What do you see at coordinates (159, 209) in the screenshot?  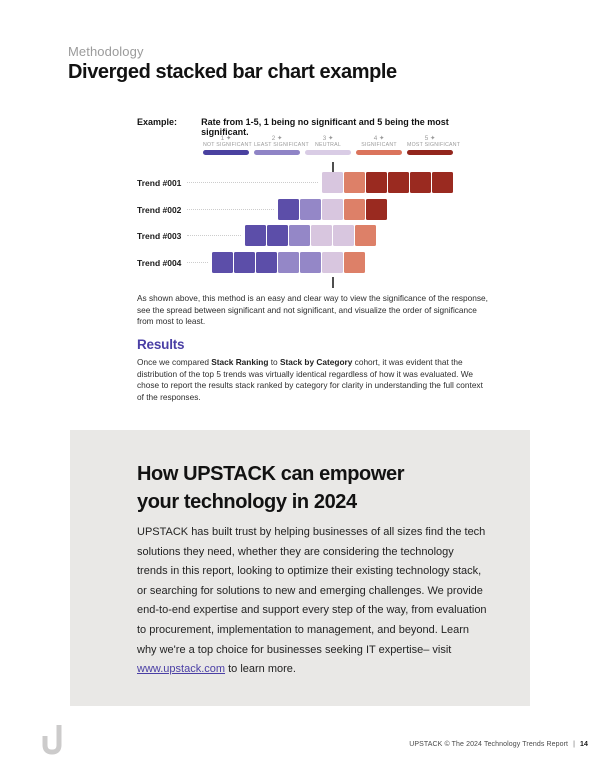 I see `trend-label: Trend #002` at bounding box center [159, 209].